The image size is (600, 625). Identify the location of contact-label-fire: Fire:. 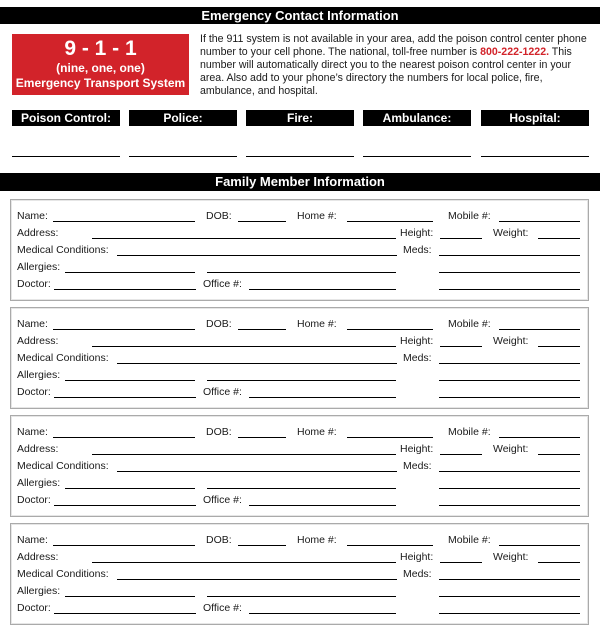
(300, 118).